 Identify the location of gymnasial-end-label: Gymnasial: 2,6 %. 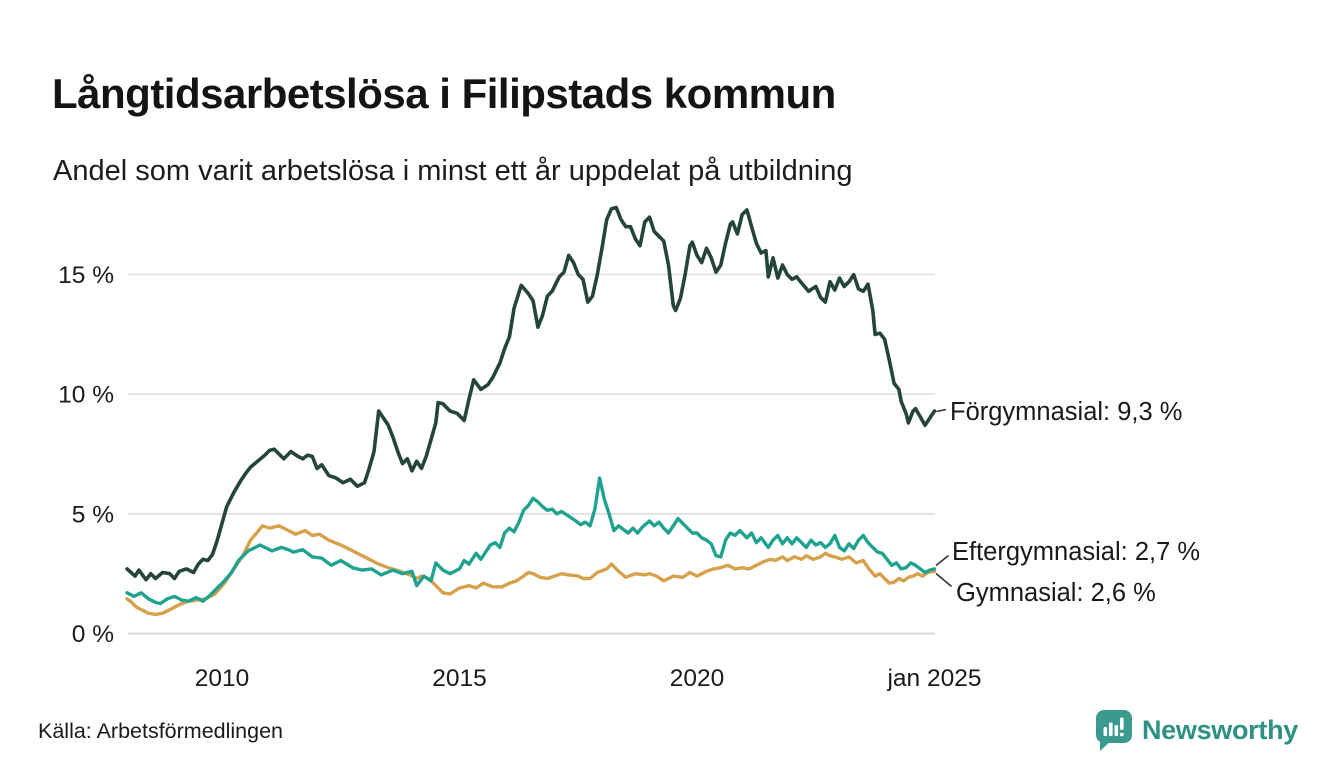
(1056, 593).